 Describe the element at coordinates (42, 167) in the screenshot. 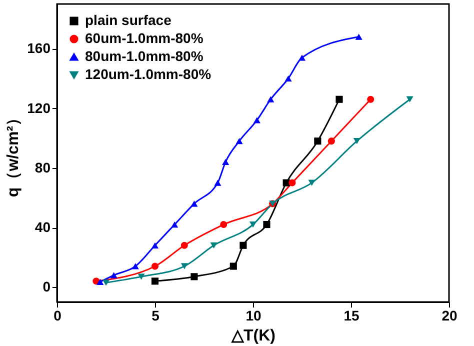

I see `y-tick-label: 80` at that location.